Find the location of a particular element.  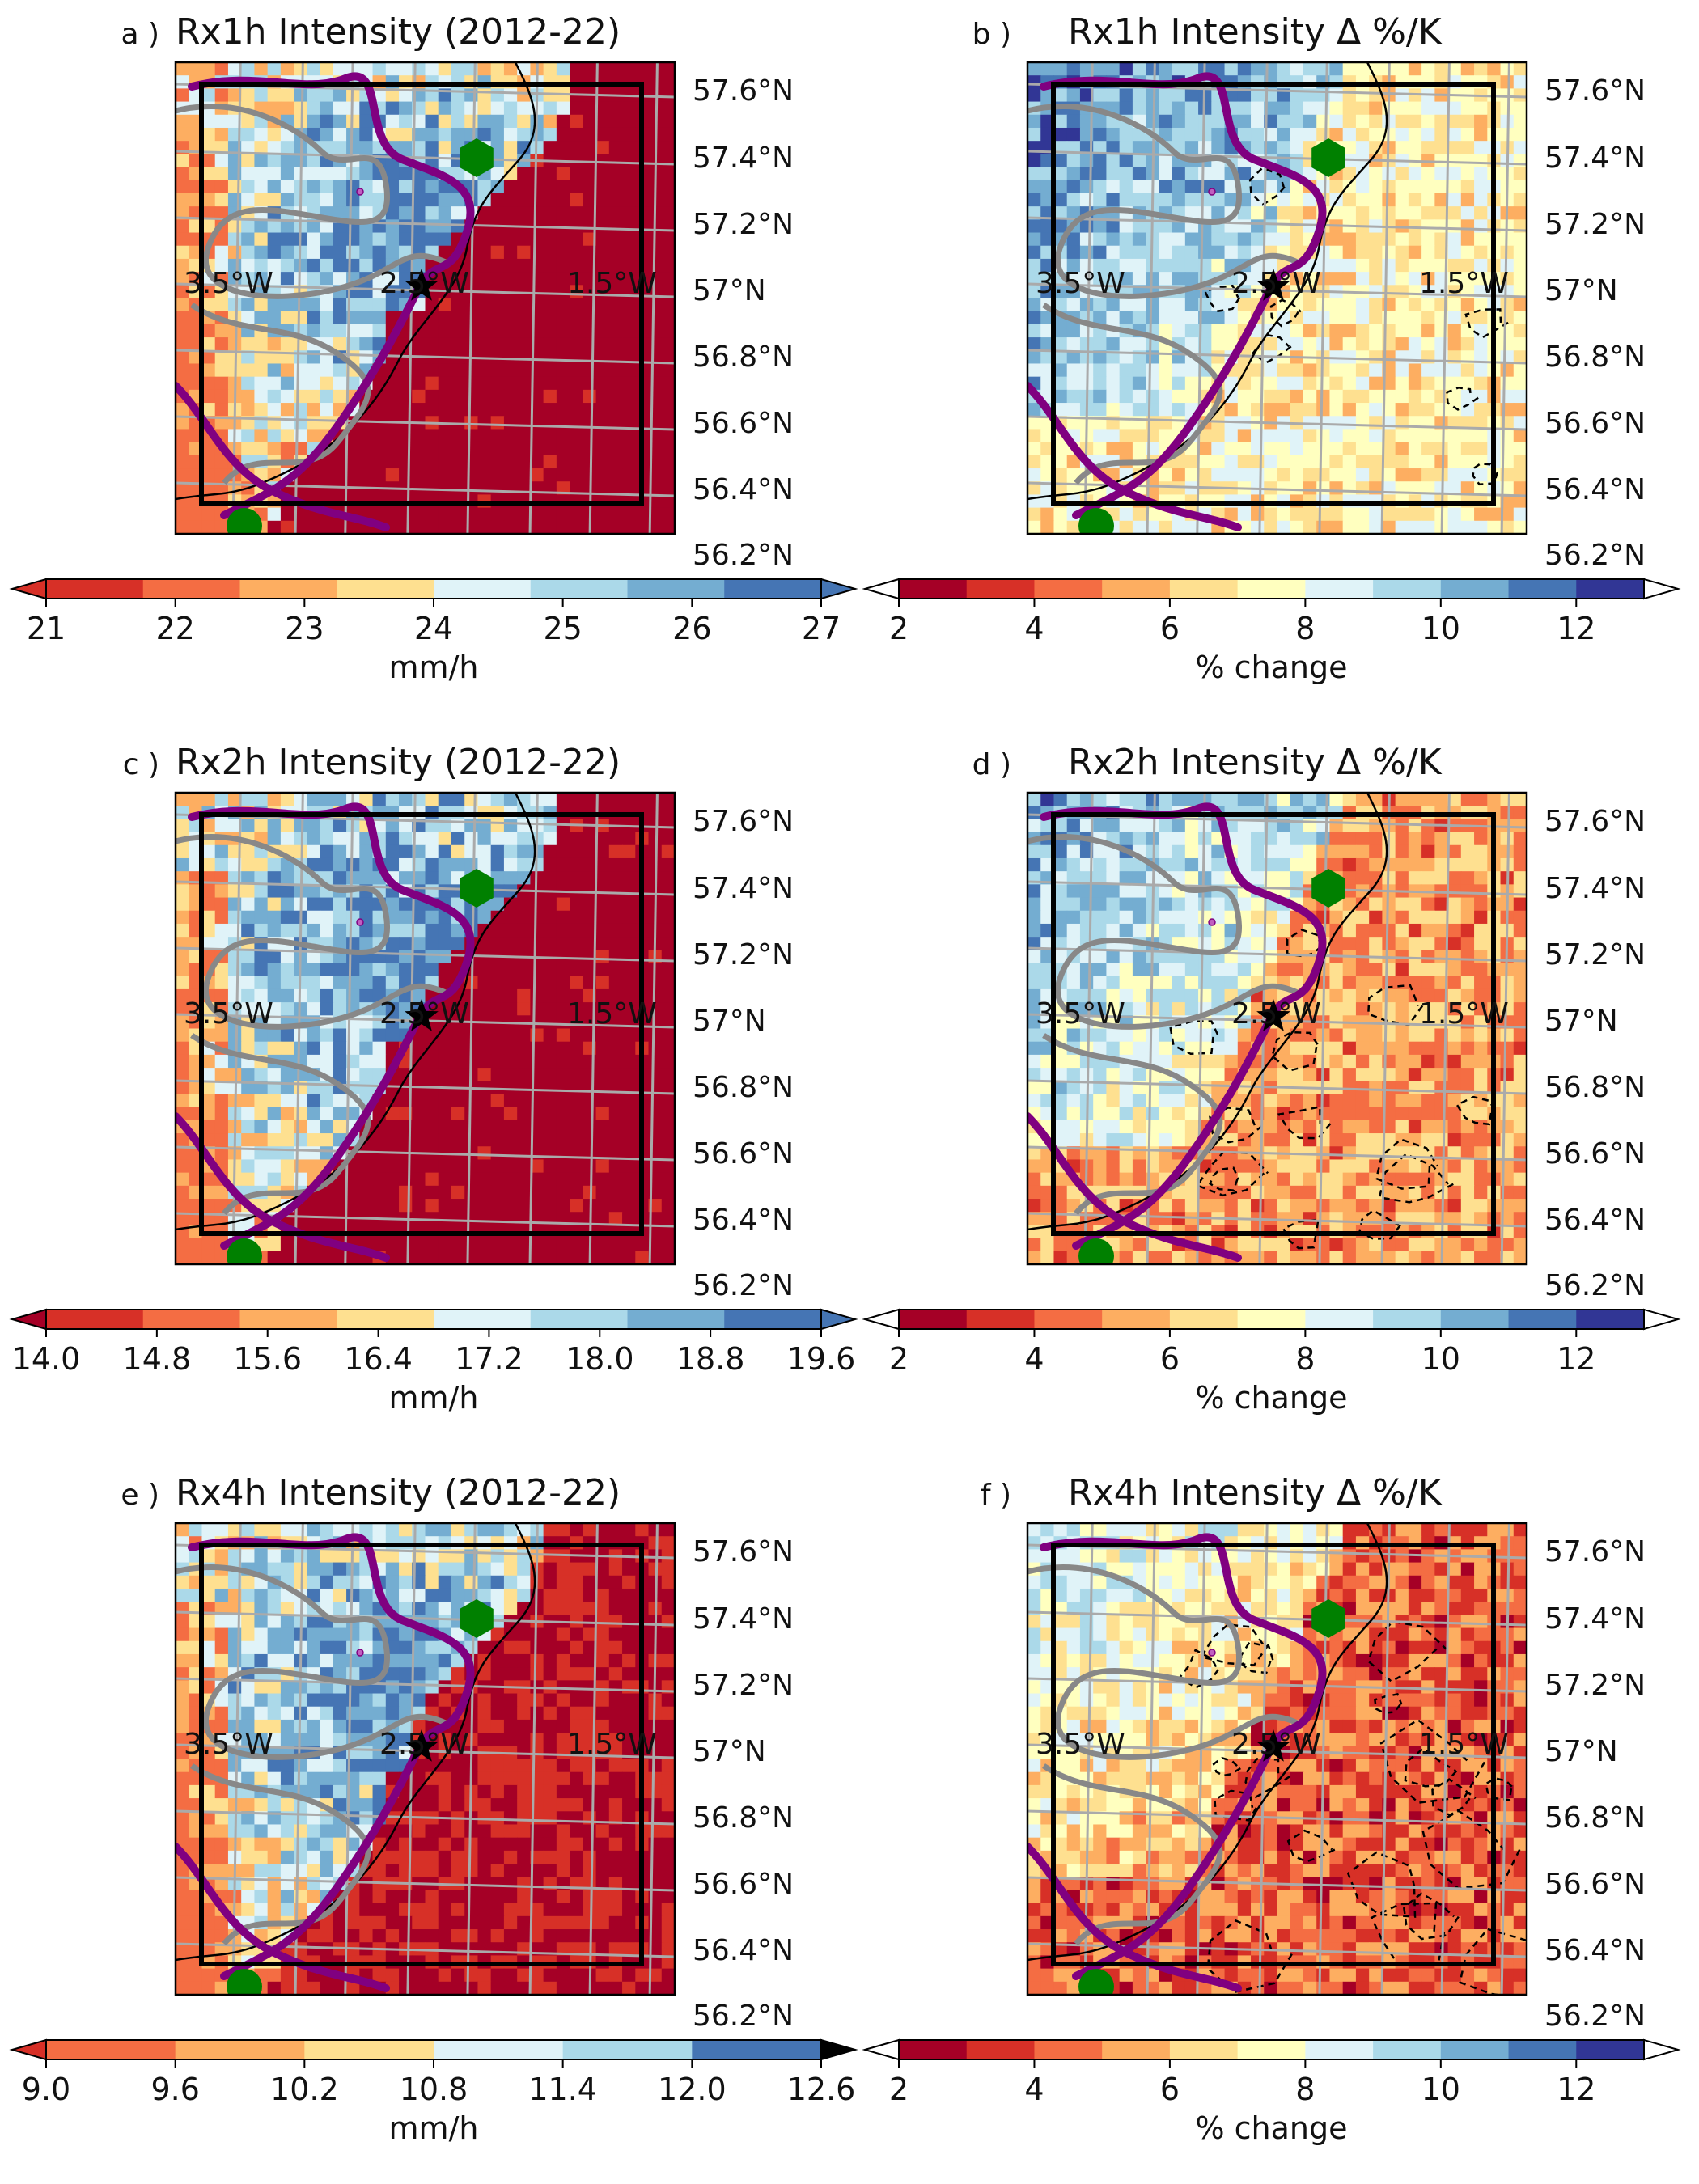

map-frame is located at coordinates (1277, 298).